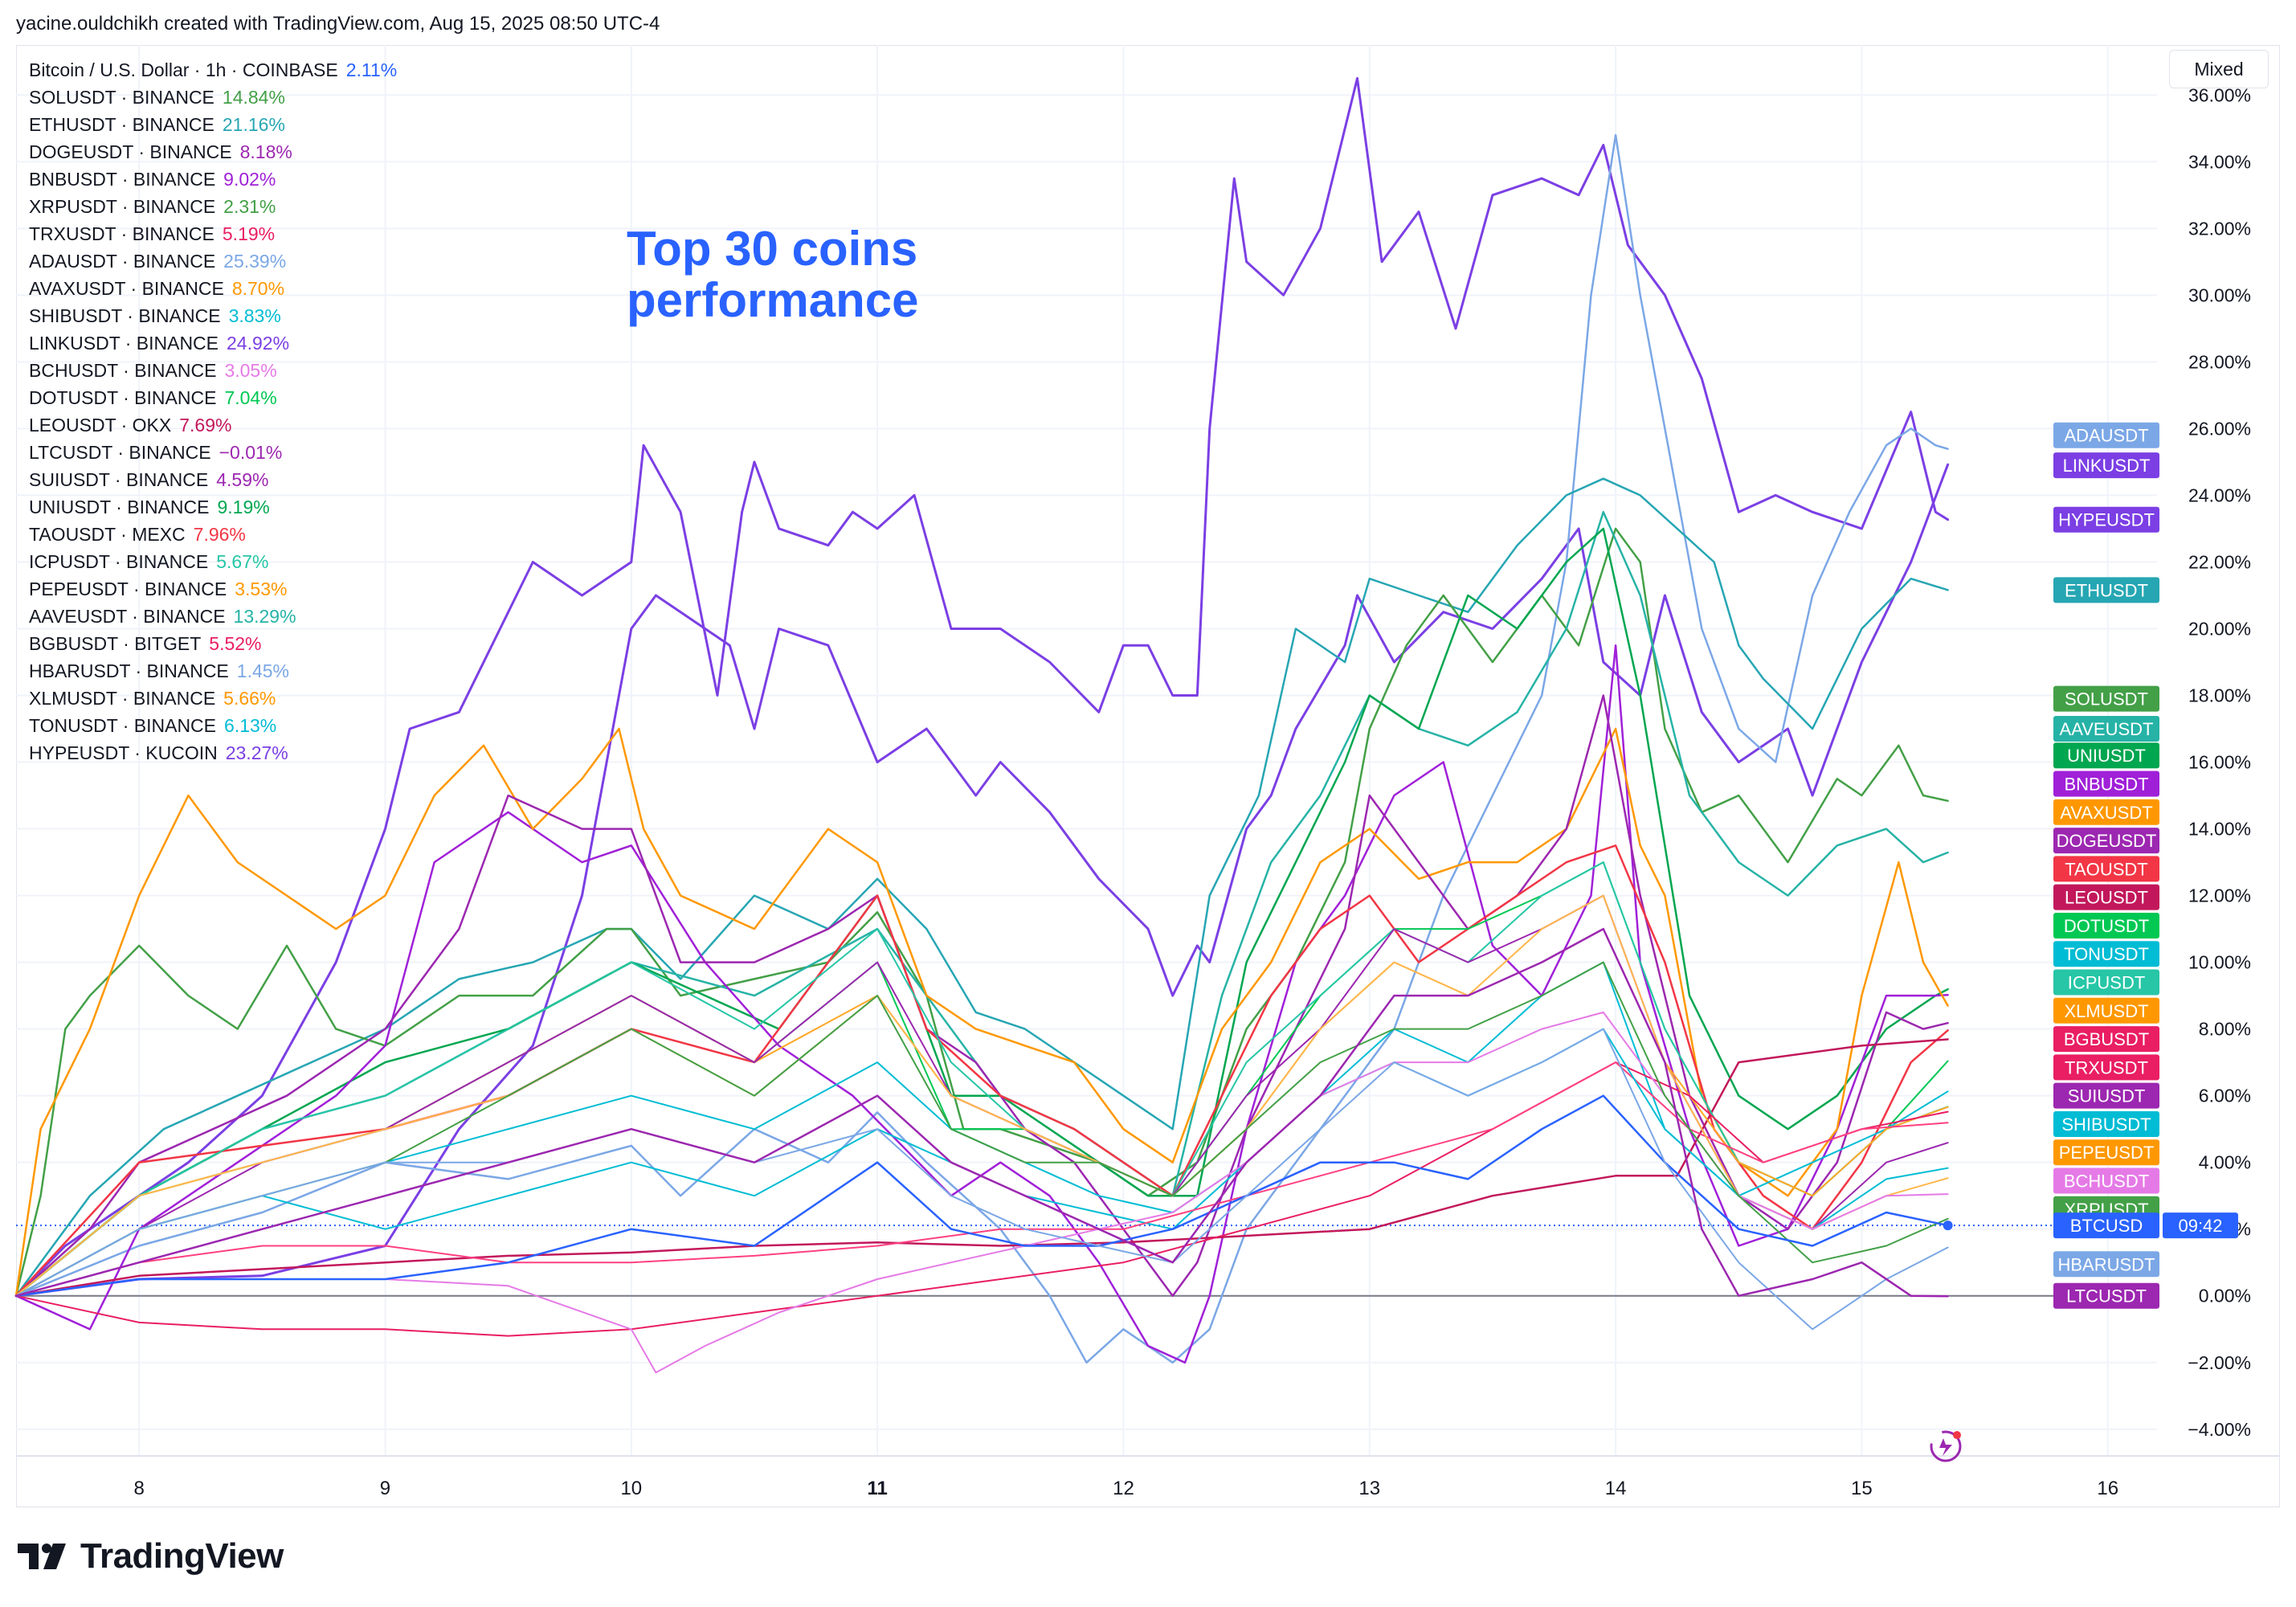 Image resolution: width=2296 pixels, height=1607 pixels. What do you see at coordinates (251, 452) in the screenshot?
I see `legend-series-value: −0.01%` at bounding box center [251, 452].